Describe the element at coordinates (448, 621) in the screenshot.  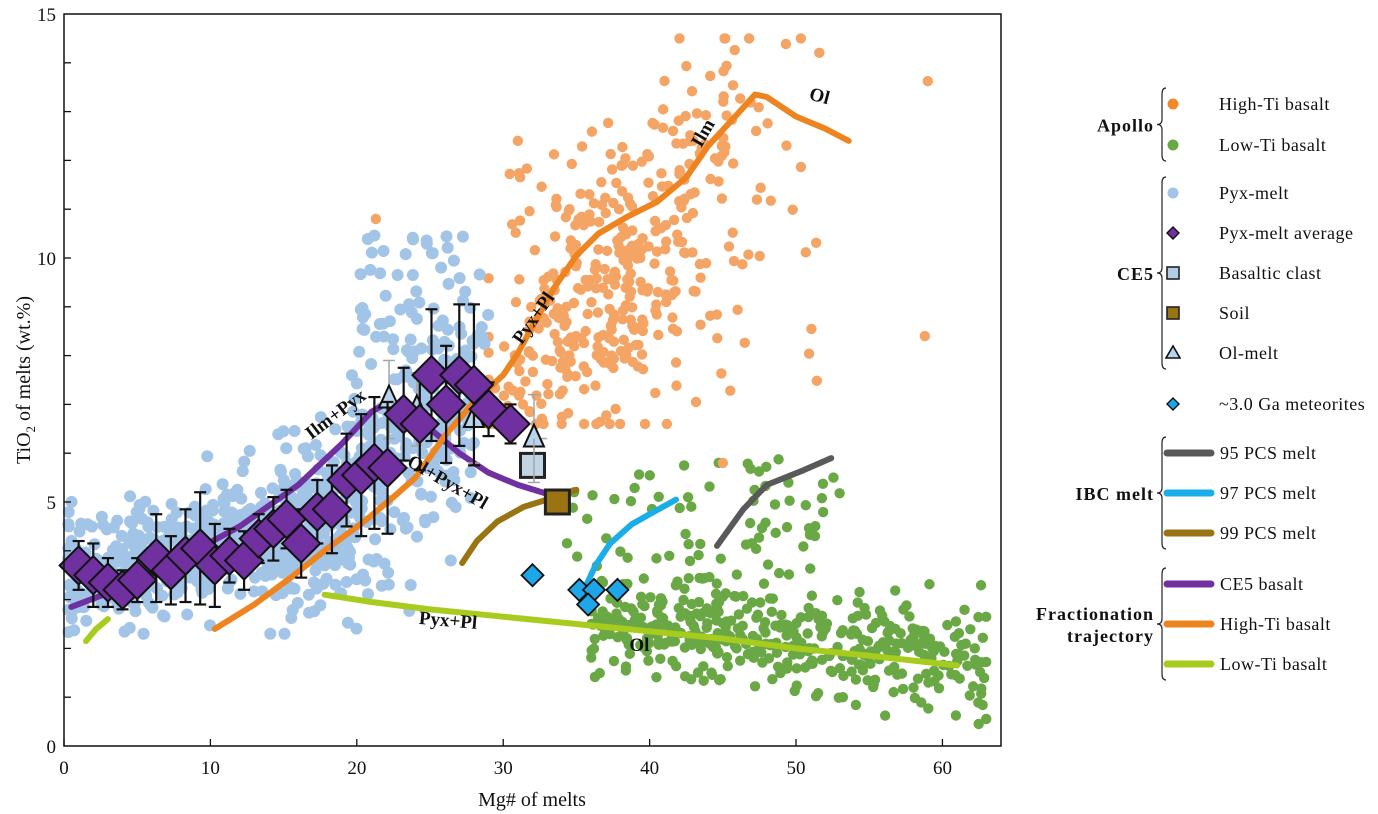
I see `annotation-label: Pyx+Pl` at that location.